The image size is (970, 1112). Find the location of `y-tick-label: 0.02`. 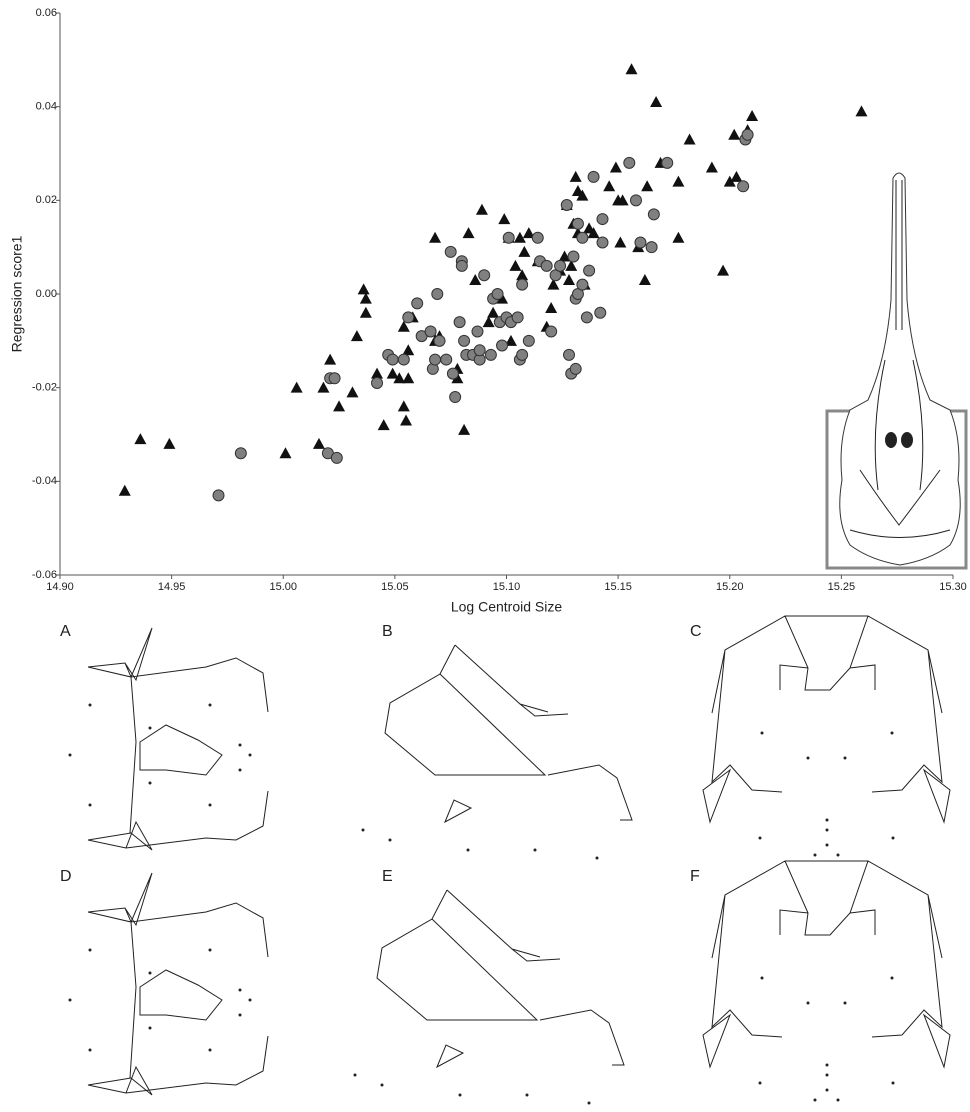

y-tick-label: 0.02 is located at coordinates (46, 200).